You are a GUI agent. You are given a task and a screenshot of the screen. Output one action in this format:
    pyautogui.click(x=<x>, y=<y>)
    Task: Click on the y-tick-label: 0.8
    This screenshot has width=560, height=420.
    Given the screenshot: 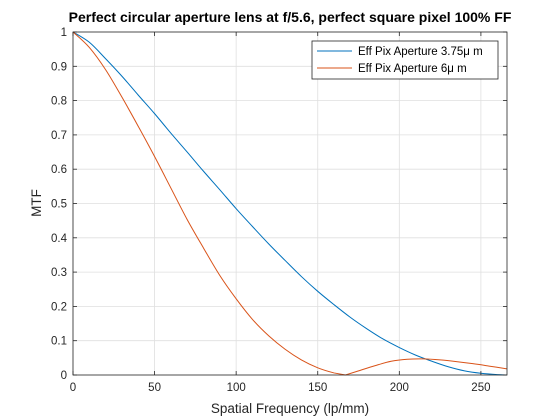 What is the action you would take?
    pyautogui.click(x=59, y=102)
    